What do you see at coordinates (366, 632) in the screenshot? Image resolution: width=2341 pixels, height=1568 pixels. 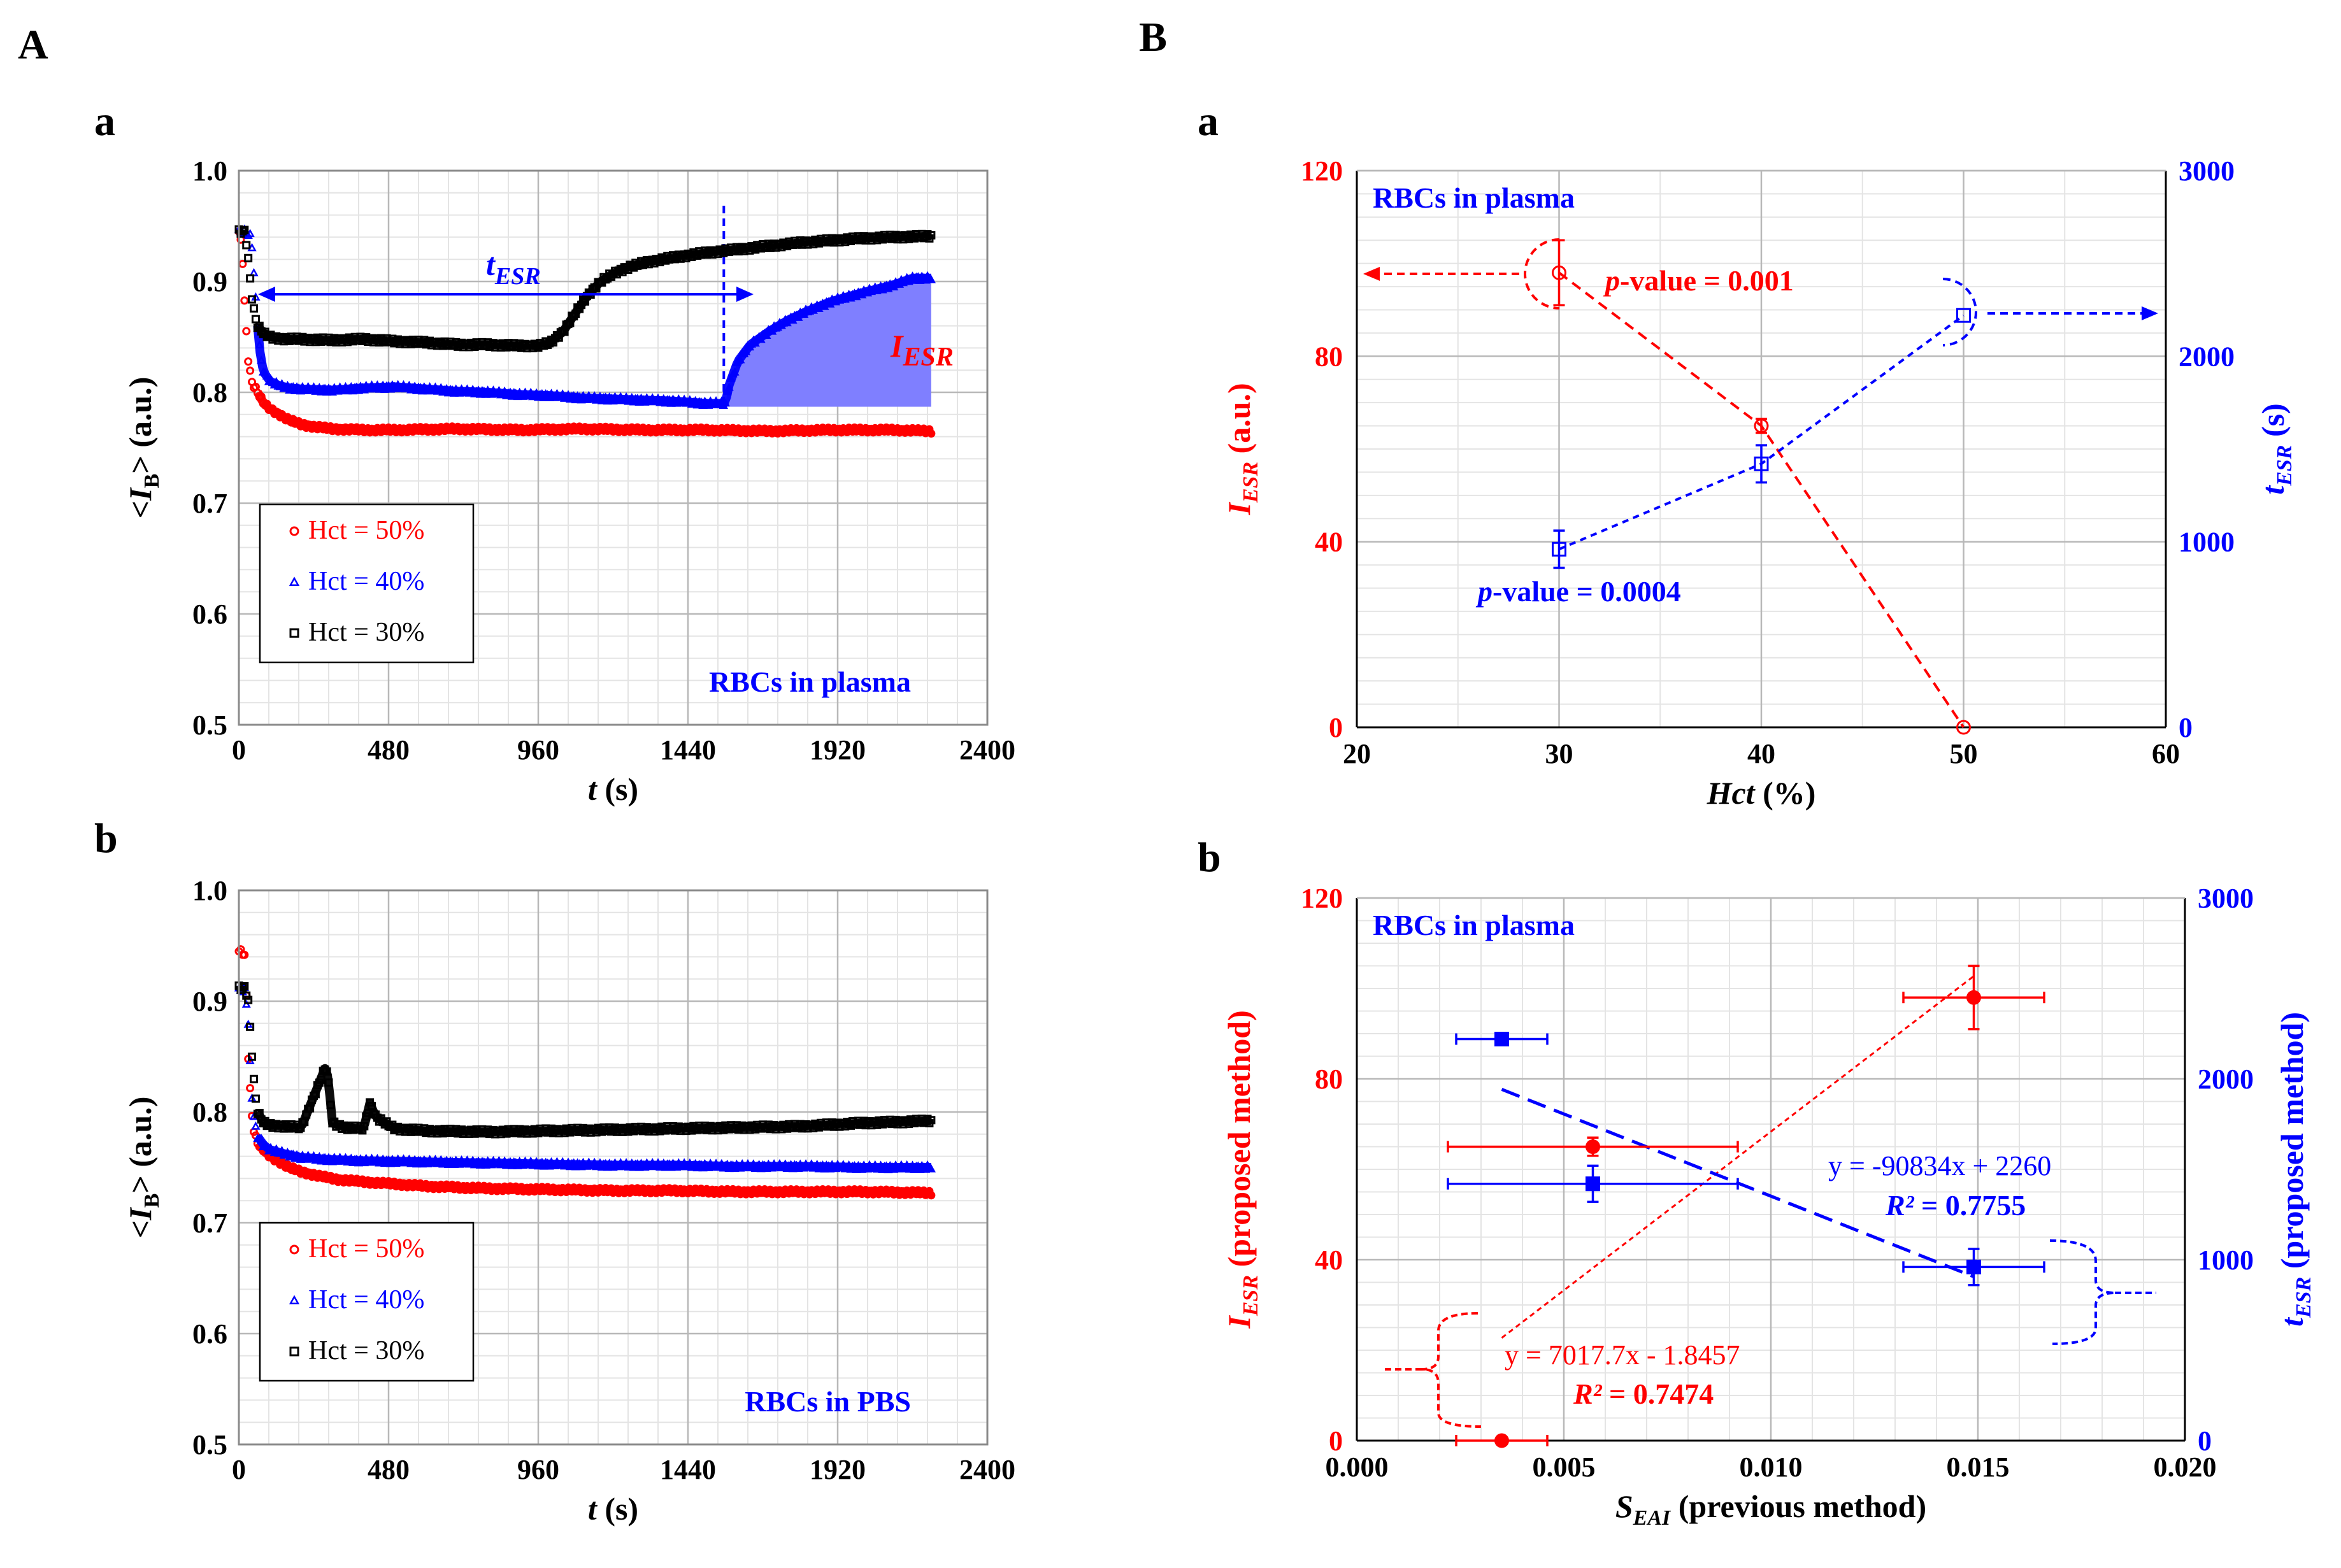 I see `legend-entry: Hct = 30%` at bounding box center [366, 632].